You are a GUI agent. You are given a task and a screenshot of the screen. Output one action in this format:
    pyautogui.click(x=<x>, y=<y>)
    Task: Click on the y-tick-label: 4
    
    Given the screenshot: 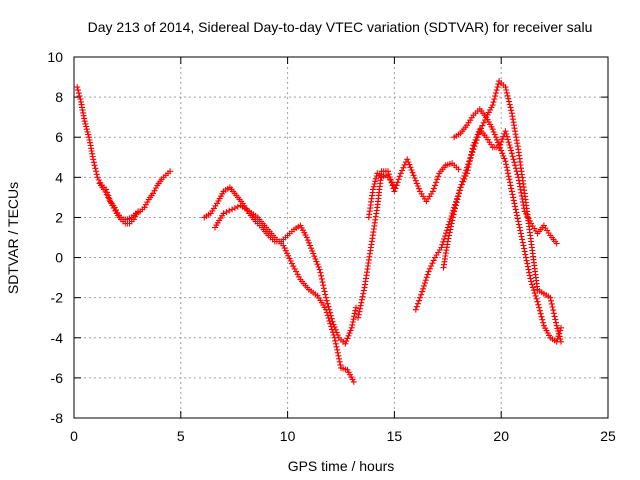 What is the action you would take?
    pyautogui.click(x=59, y=177)
    